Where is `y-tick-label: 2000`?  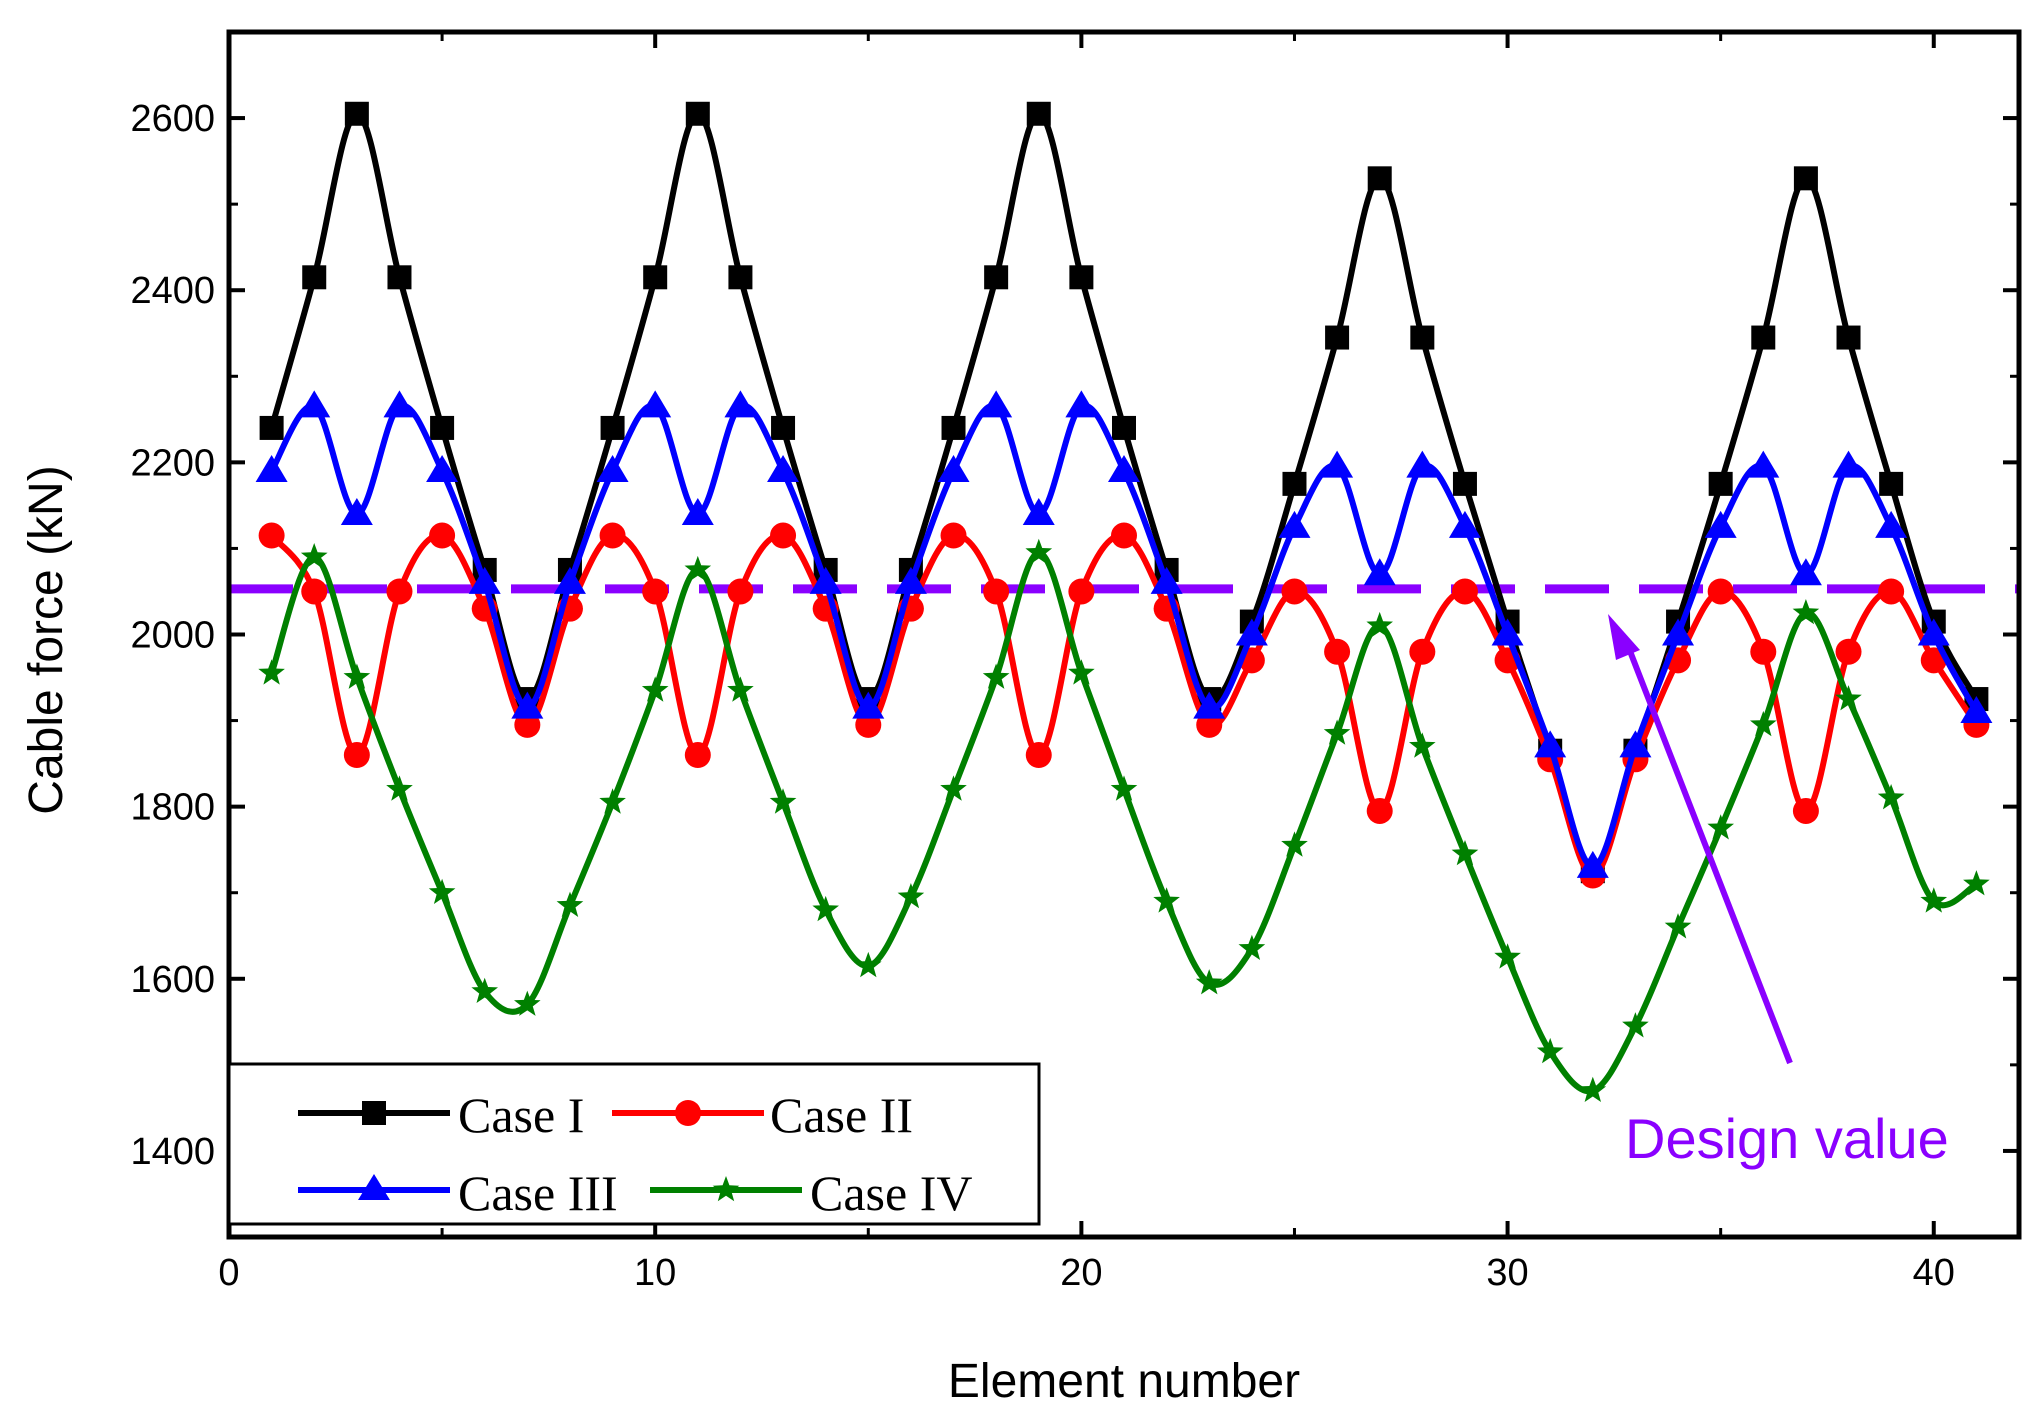 y-tick-label: 2000 is located at coordinates (172, 636).